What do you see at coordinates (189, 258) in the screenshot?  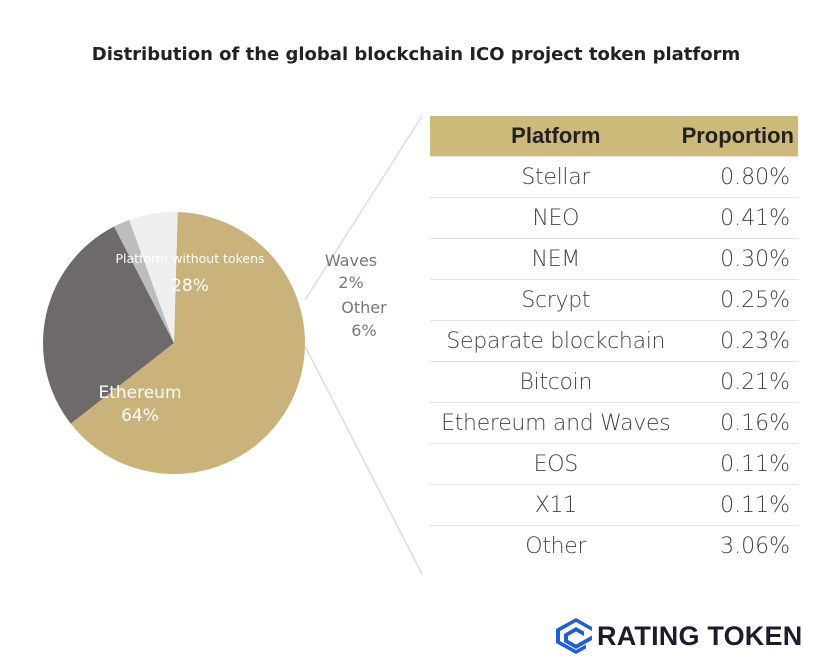 I see `slice-label-platform-without-tokens: Platform without tokens` at bounding box center [189, 258].